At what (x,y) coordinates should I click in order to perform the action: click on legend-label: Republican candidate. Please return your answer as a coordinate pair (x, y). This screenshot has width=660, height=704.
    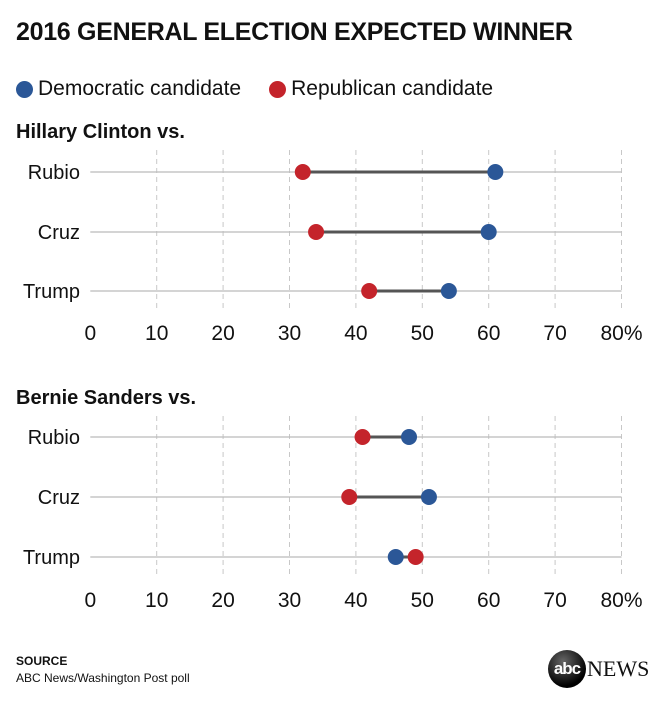
    Looking at the image, I should click on (392, 88).